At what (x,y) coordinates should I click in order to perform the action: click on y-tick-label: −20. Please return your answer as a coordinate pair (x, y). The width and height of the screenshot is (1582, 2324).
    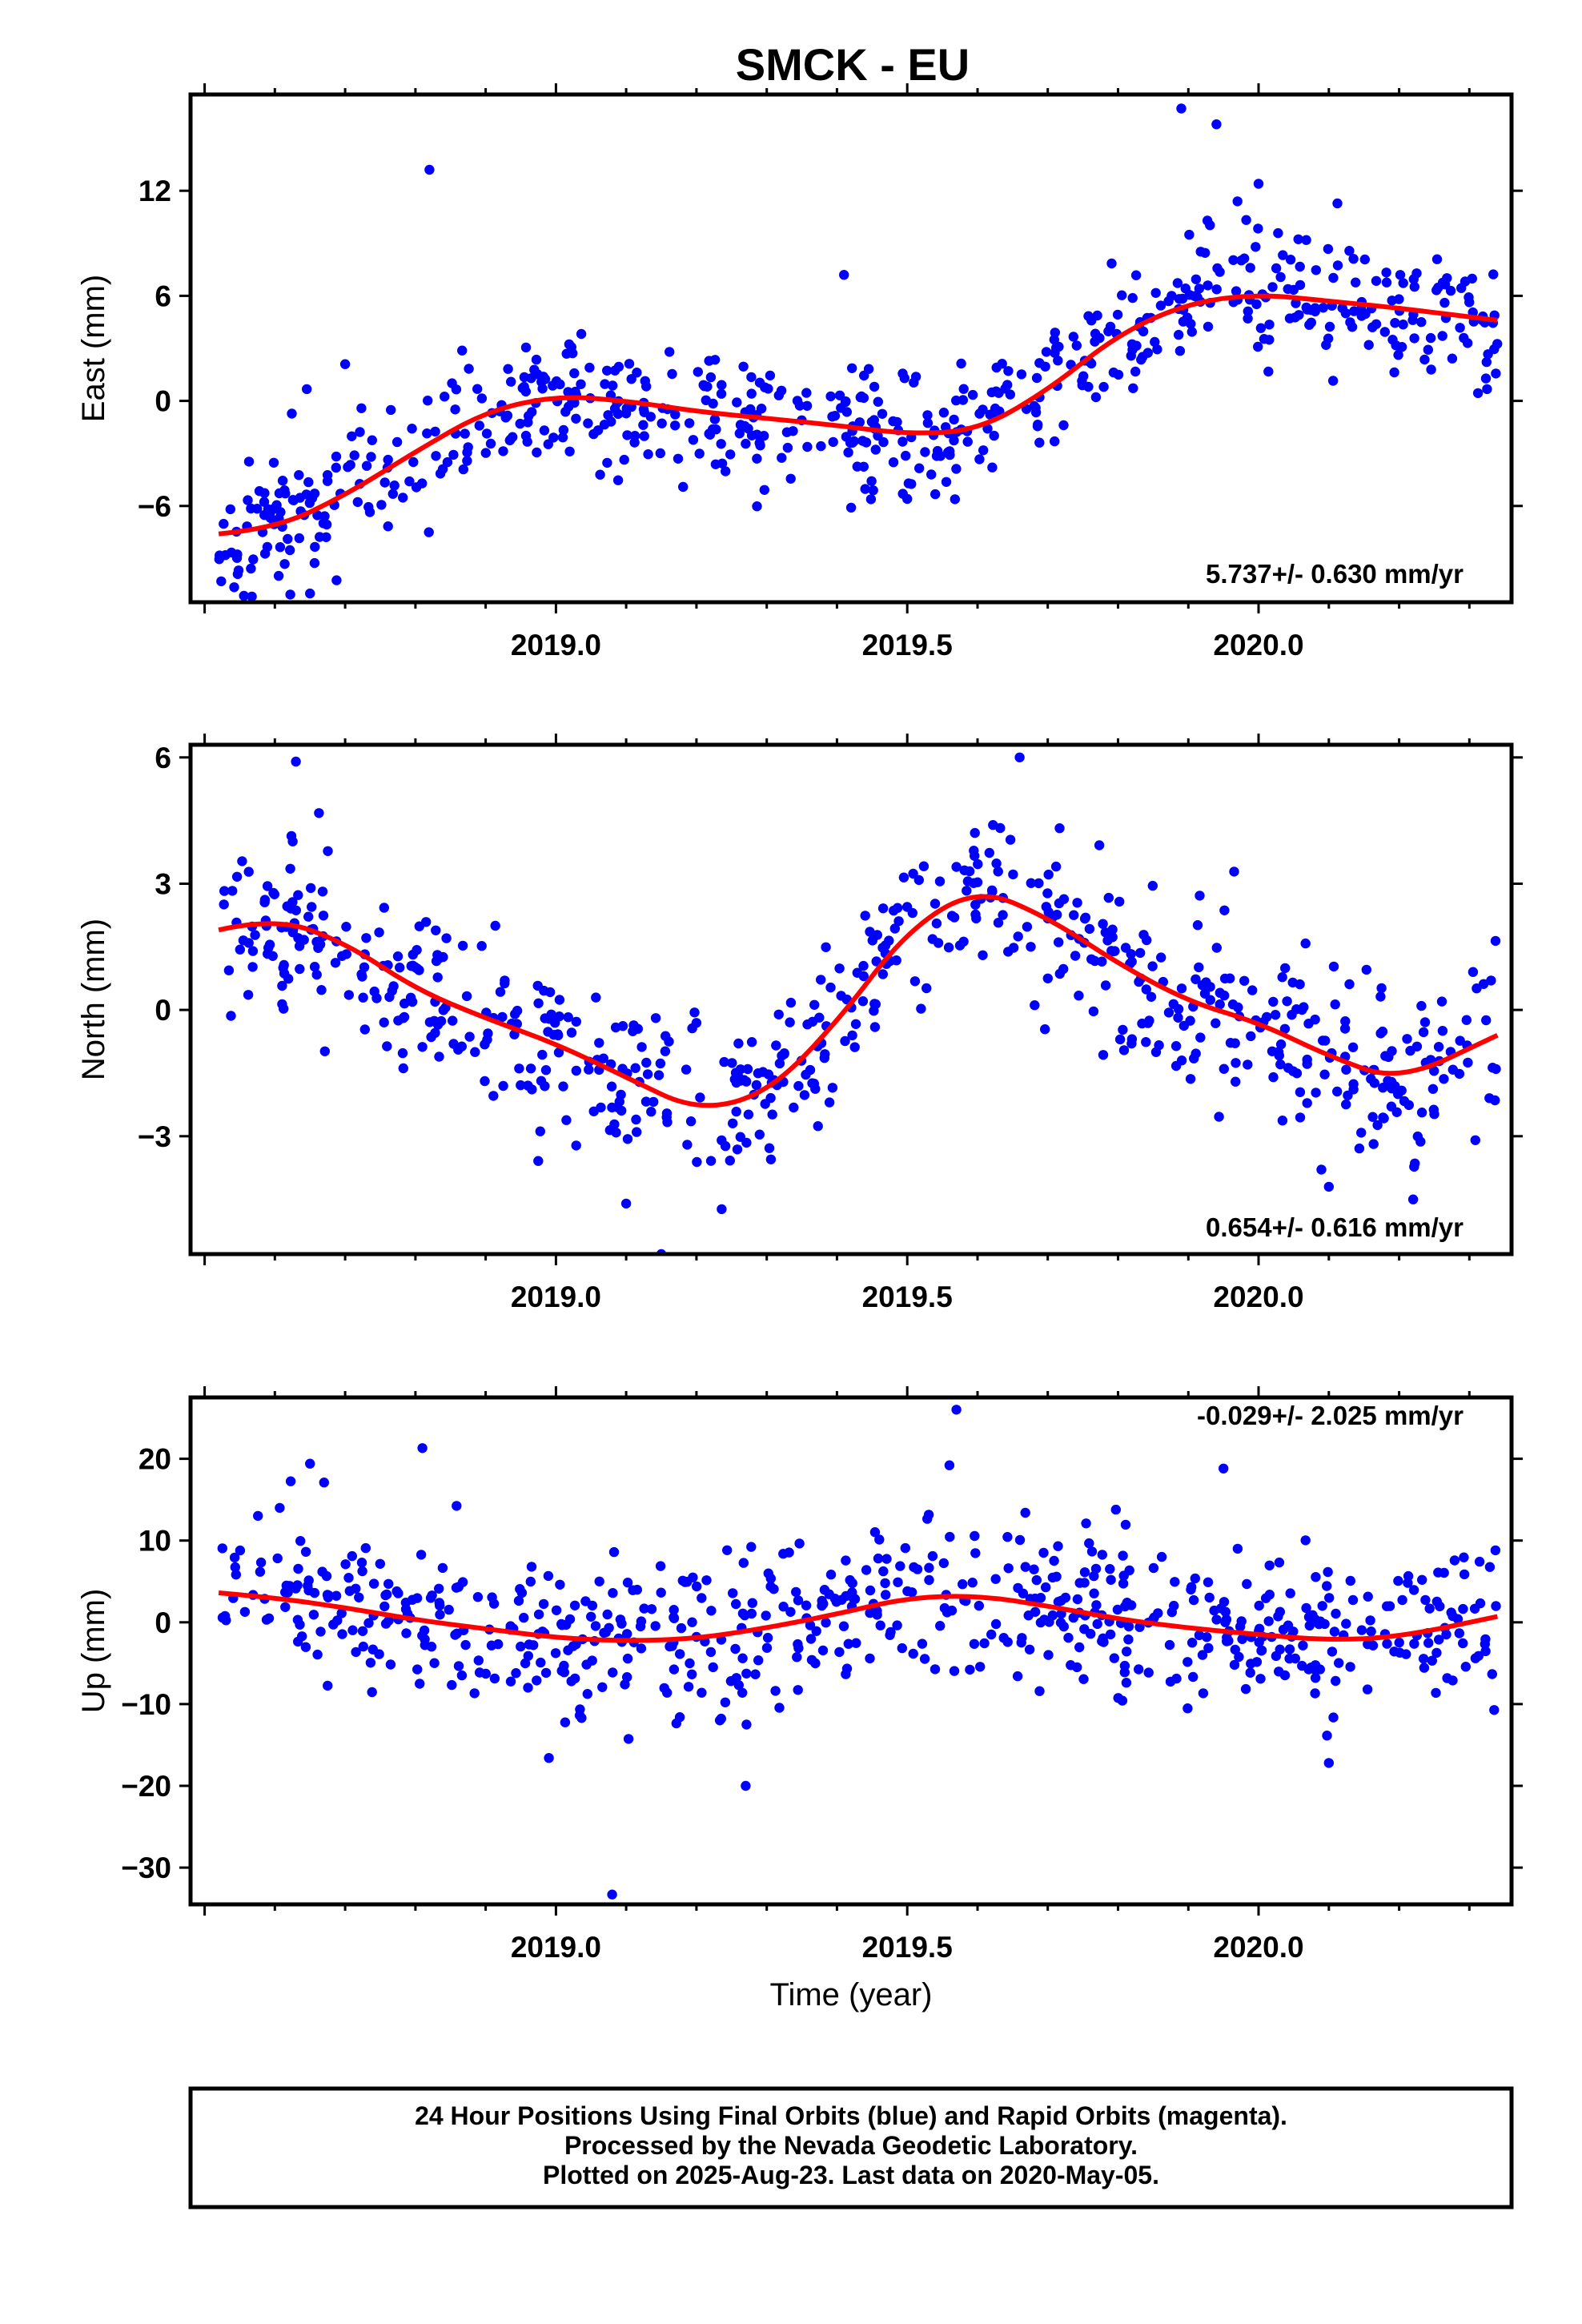
    Looking at the image, I should click on (146, 1787).